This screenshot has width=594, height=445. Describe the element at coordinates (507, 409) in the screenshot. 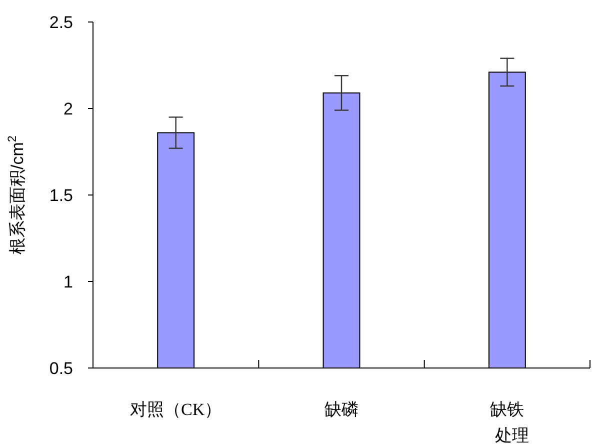

I see `x-tick-label: 缺铁` at that location.